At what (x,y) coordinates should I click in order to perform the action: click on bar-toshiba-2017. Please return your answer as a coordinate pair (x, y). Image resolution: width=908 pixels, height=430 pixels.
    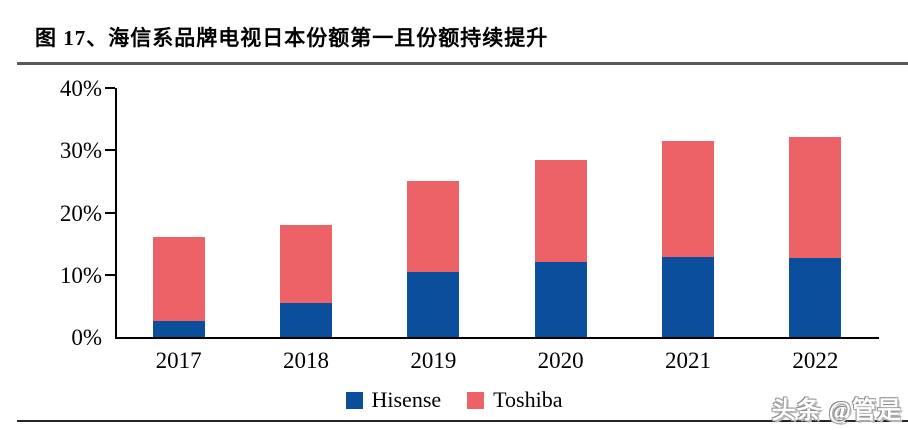
    Looking at the image, I should click on (178, 279).